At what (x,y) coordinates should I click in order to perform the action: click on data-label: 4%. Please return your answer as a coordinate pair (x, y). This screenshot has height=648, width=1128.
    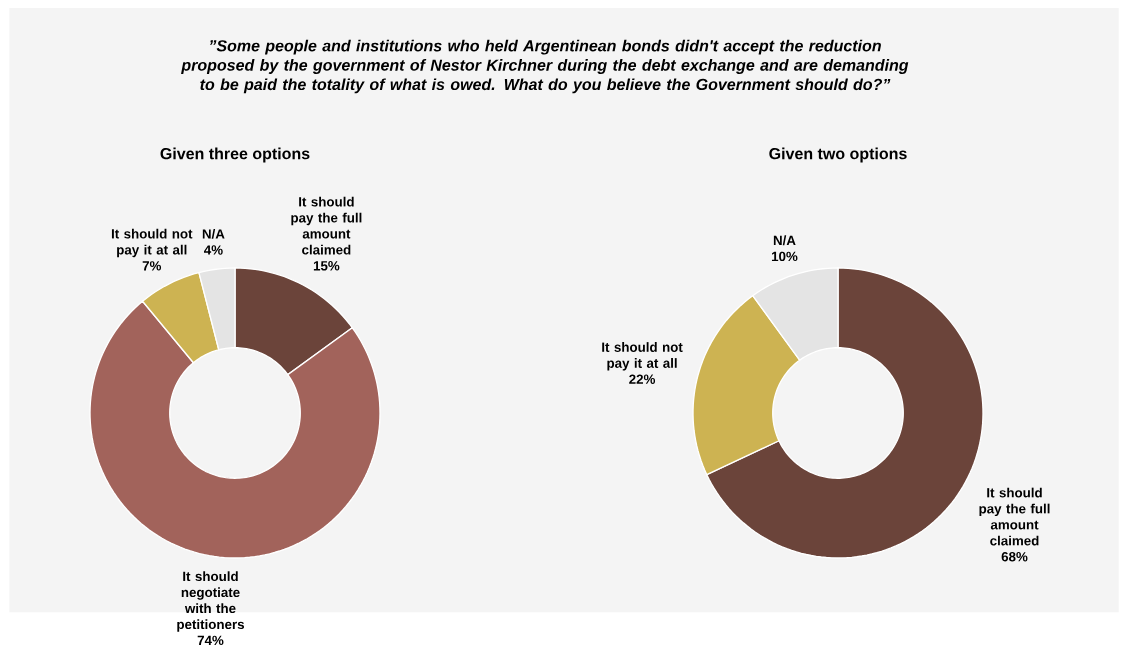
    Looking at the image, I should click on (213, 250).